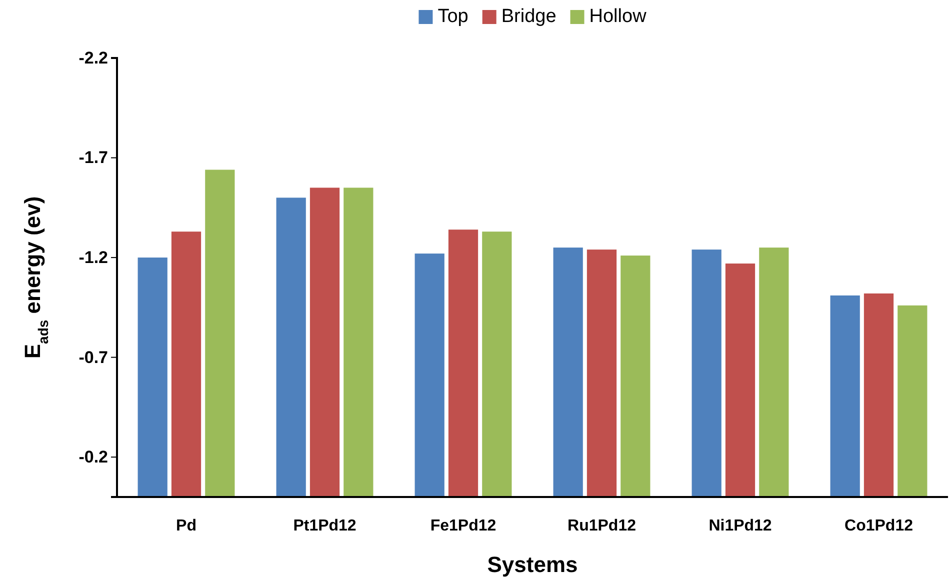 This screenshot has height=577, width=949. Describe the element at coordinates (532, 564) in the screenshot. I see `x-axis-title: Systems` at that location.